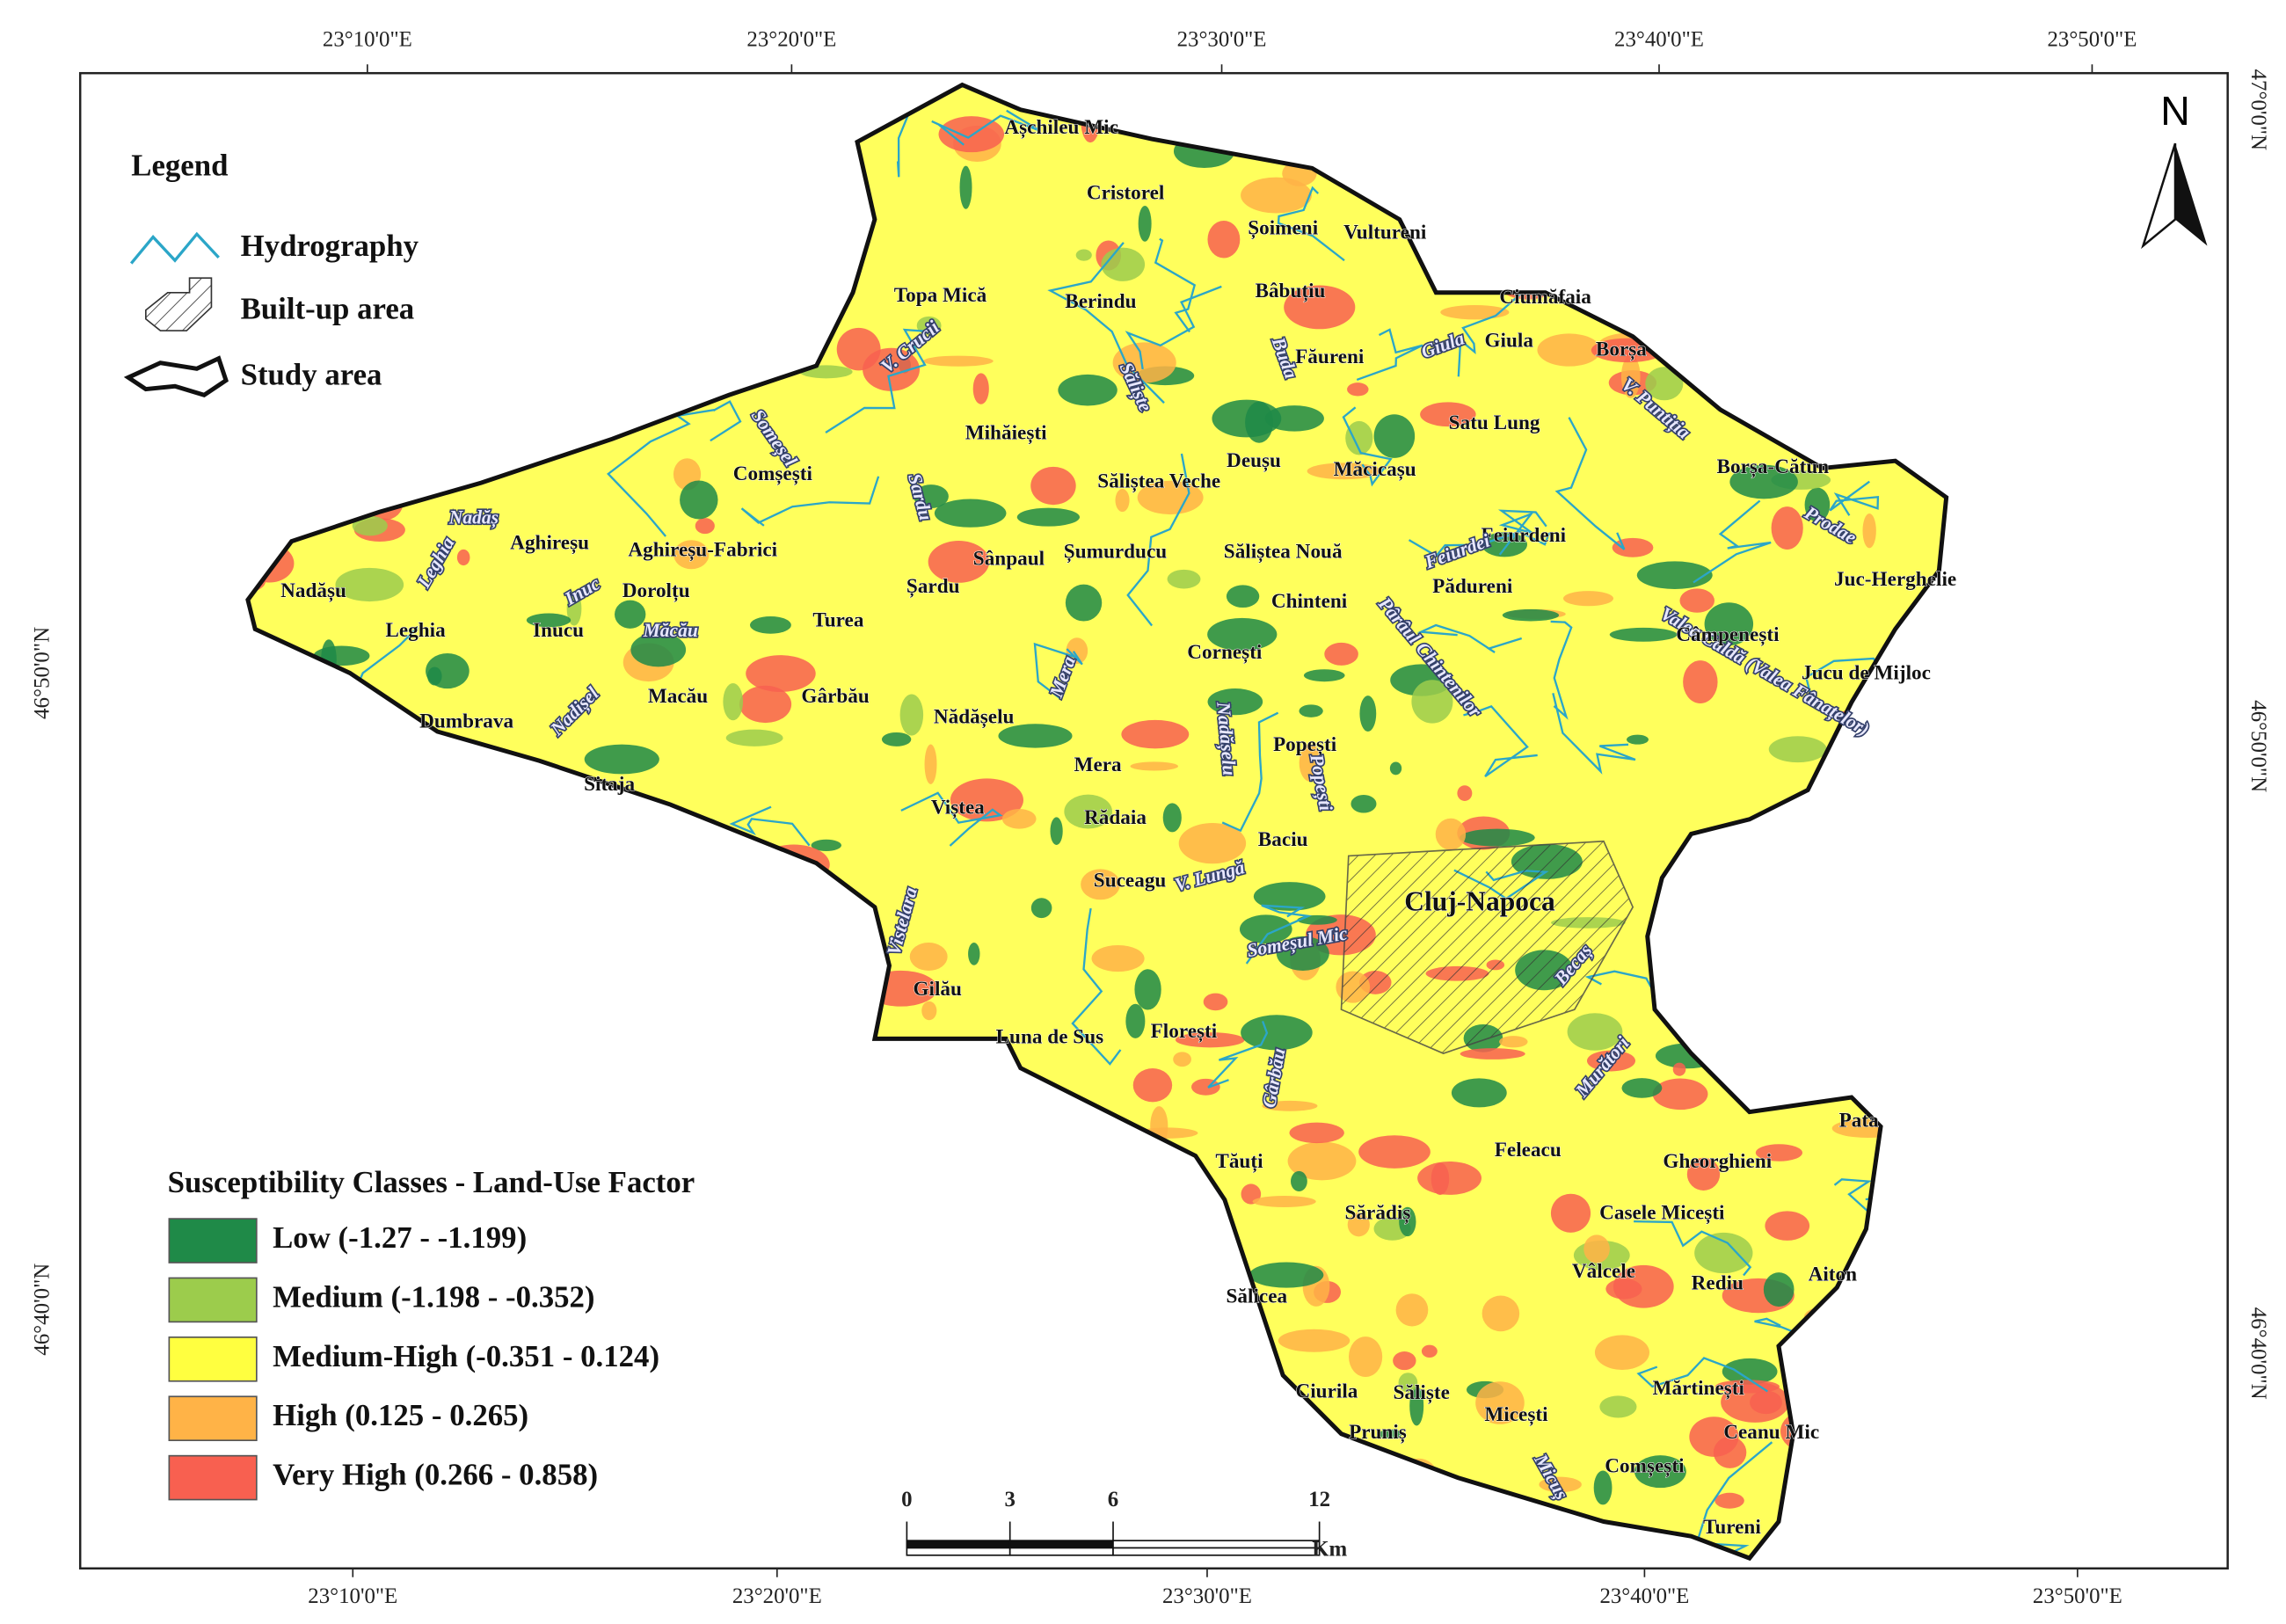 The image size is (2286, 1624). Describe the element at coordinates (1330, 1549) in the screenshot. I see `scale-unit: Km` at that location.